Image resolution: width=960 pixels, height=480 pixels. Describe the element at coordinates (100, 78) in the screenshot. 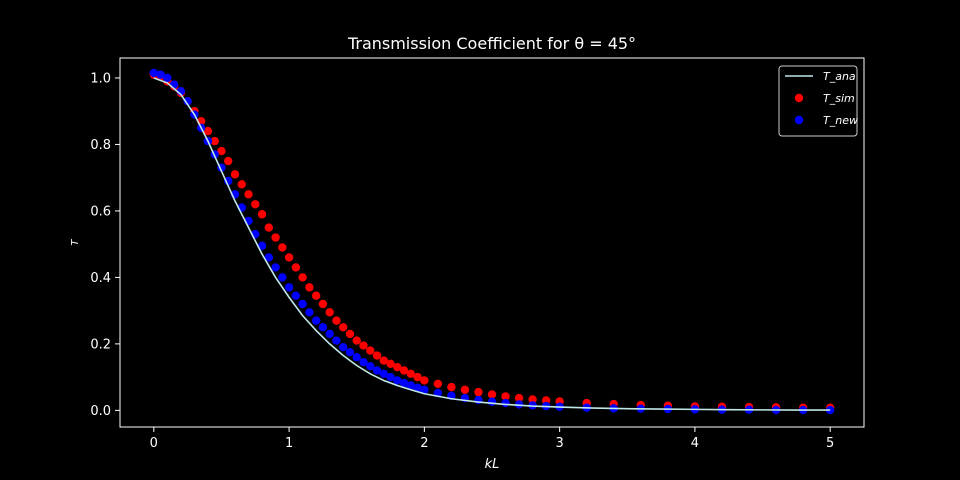

I see `y-tick-label: 1.0` at that location.